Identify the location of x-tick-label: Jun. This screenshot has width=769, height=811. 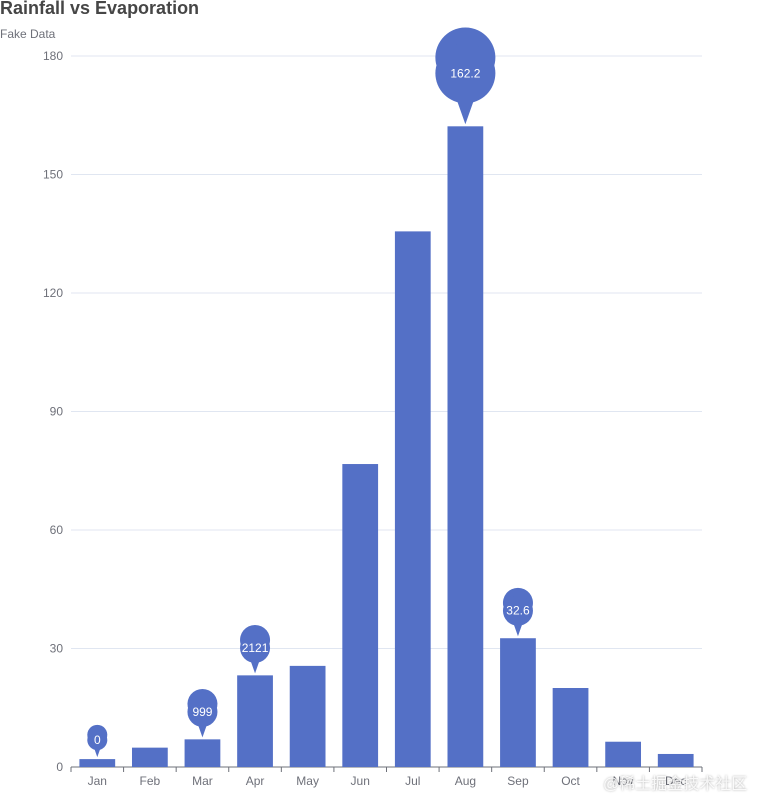
(360, 781).